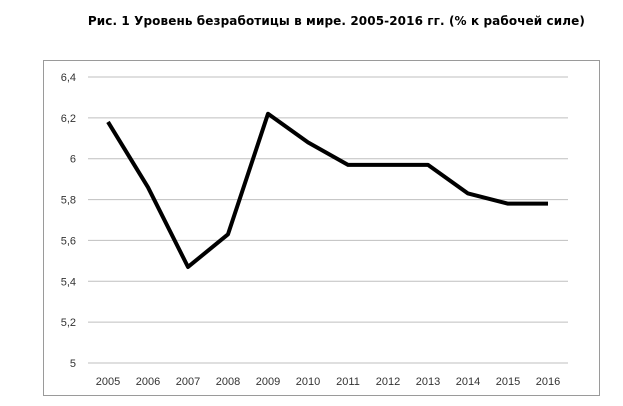  Describe the element at coordinates (188, 382) in the screenshot. I see `x-tick-label: 2007` at that location.